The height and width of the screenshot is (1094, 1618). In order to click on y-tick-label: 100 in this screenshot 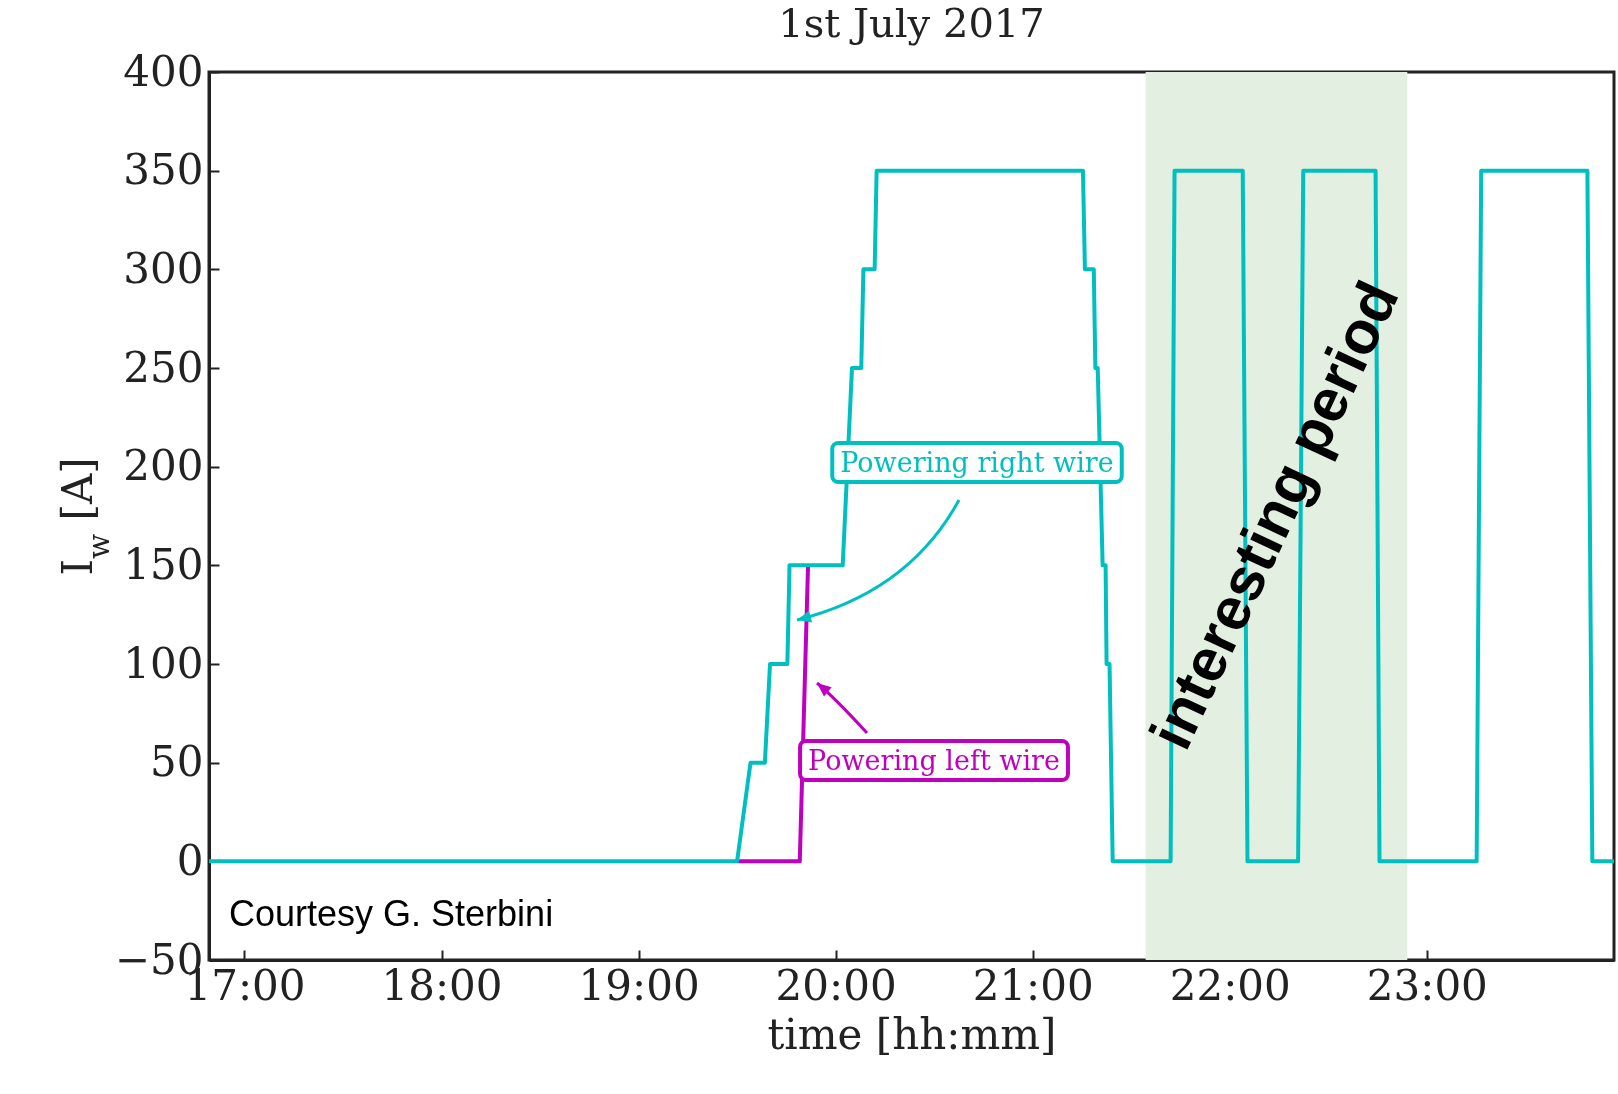, I will do `click(163, 663)`.